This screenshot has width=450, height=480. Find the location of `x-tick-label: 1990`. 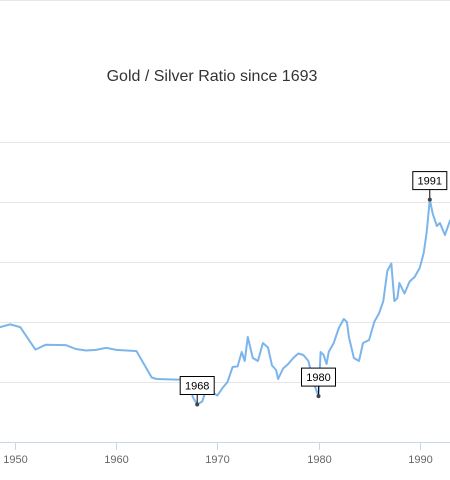

x-tick-label: 1990 is located at coordinates (420, 460).